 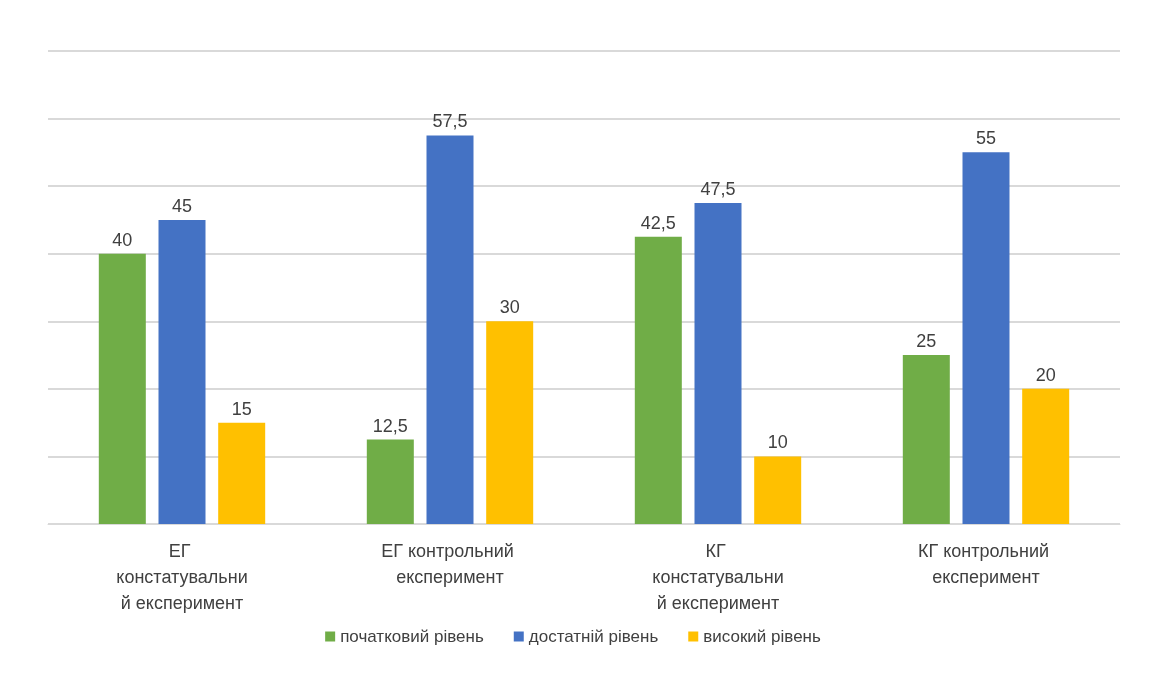 What do you see at coordinates (718, 189) in the screenshot?
I see `data-label: 47,5` at bounding box center [718, 189].